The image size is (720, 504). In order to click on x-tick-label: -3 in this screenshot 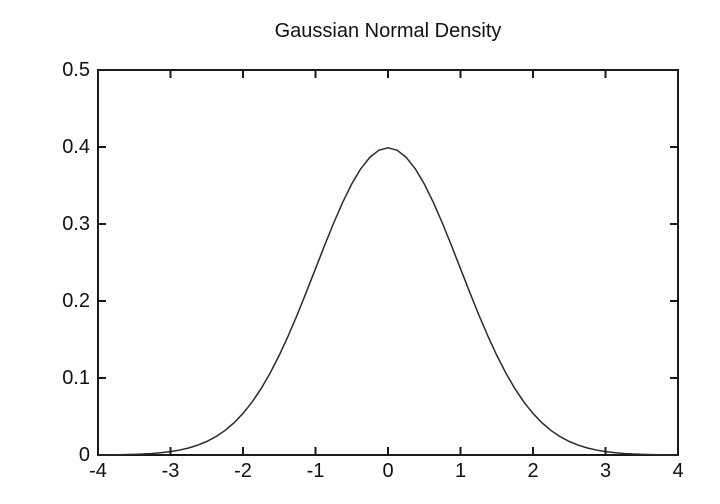, I will do `click(170, 471)`.